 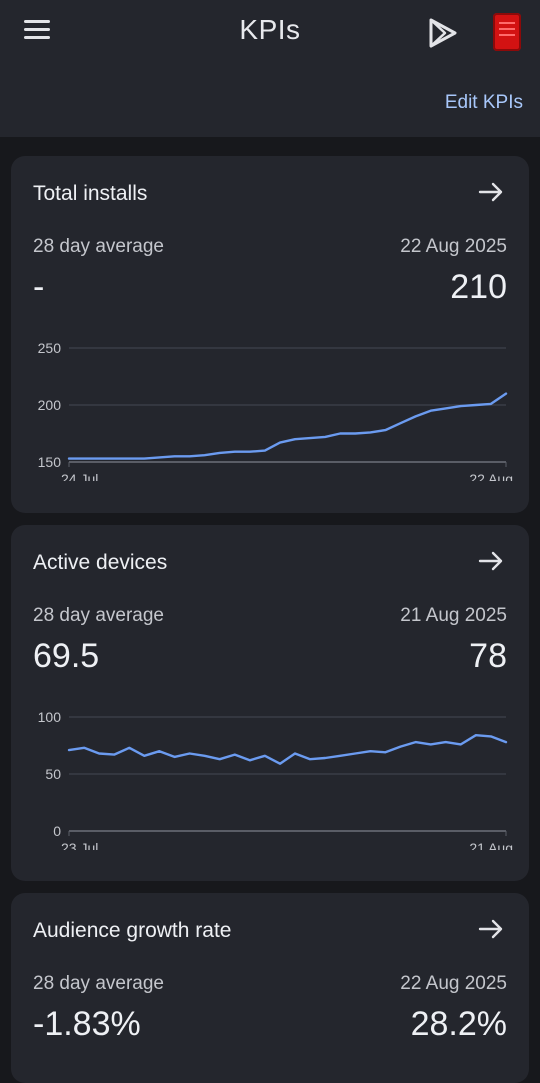 I want to click on card-title: Audience growth rate, so click(x=132, y=930).